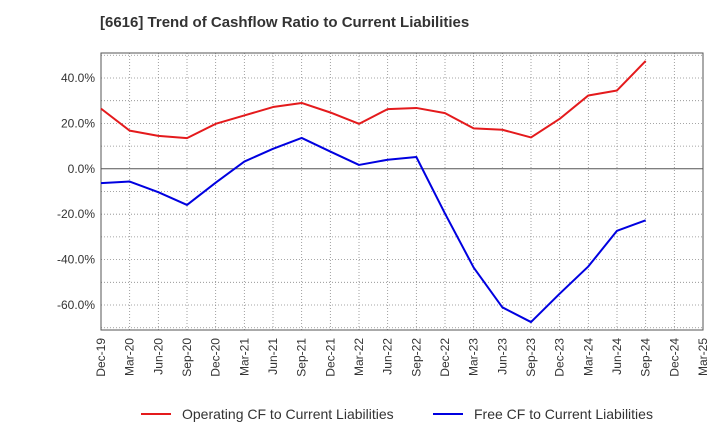 Image resolution: width=720 pixels, height=440 pixels. What do you see at coordinates (78, 123) in the screenshot?
I see `y-tick-label: 20.0%` at bounding box center [78, 123].